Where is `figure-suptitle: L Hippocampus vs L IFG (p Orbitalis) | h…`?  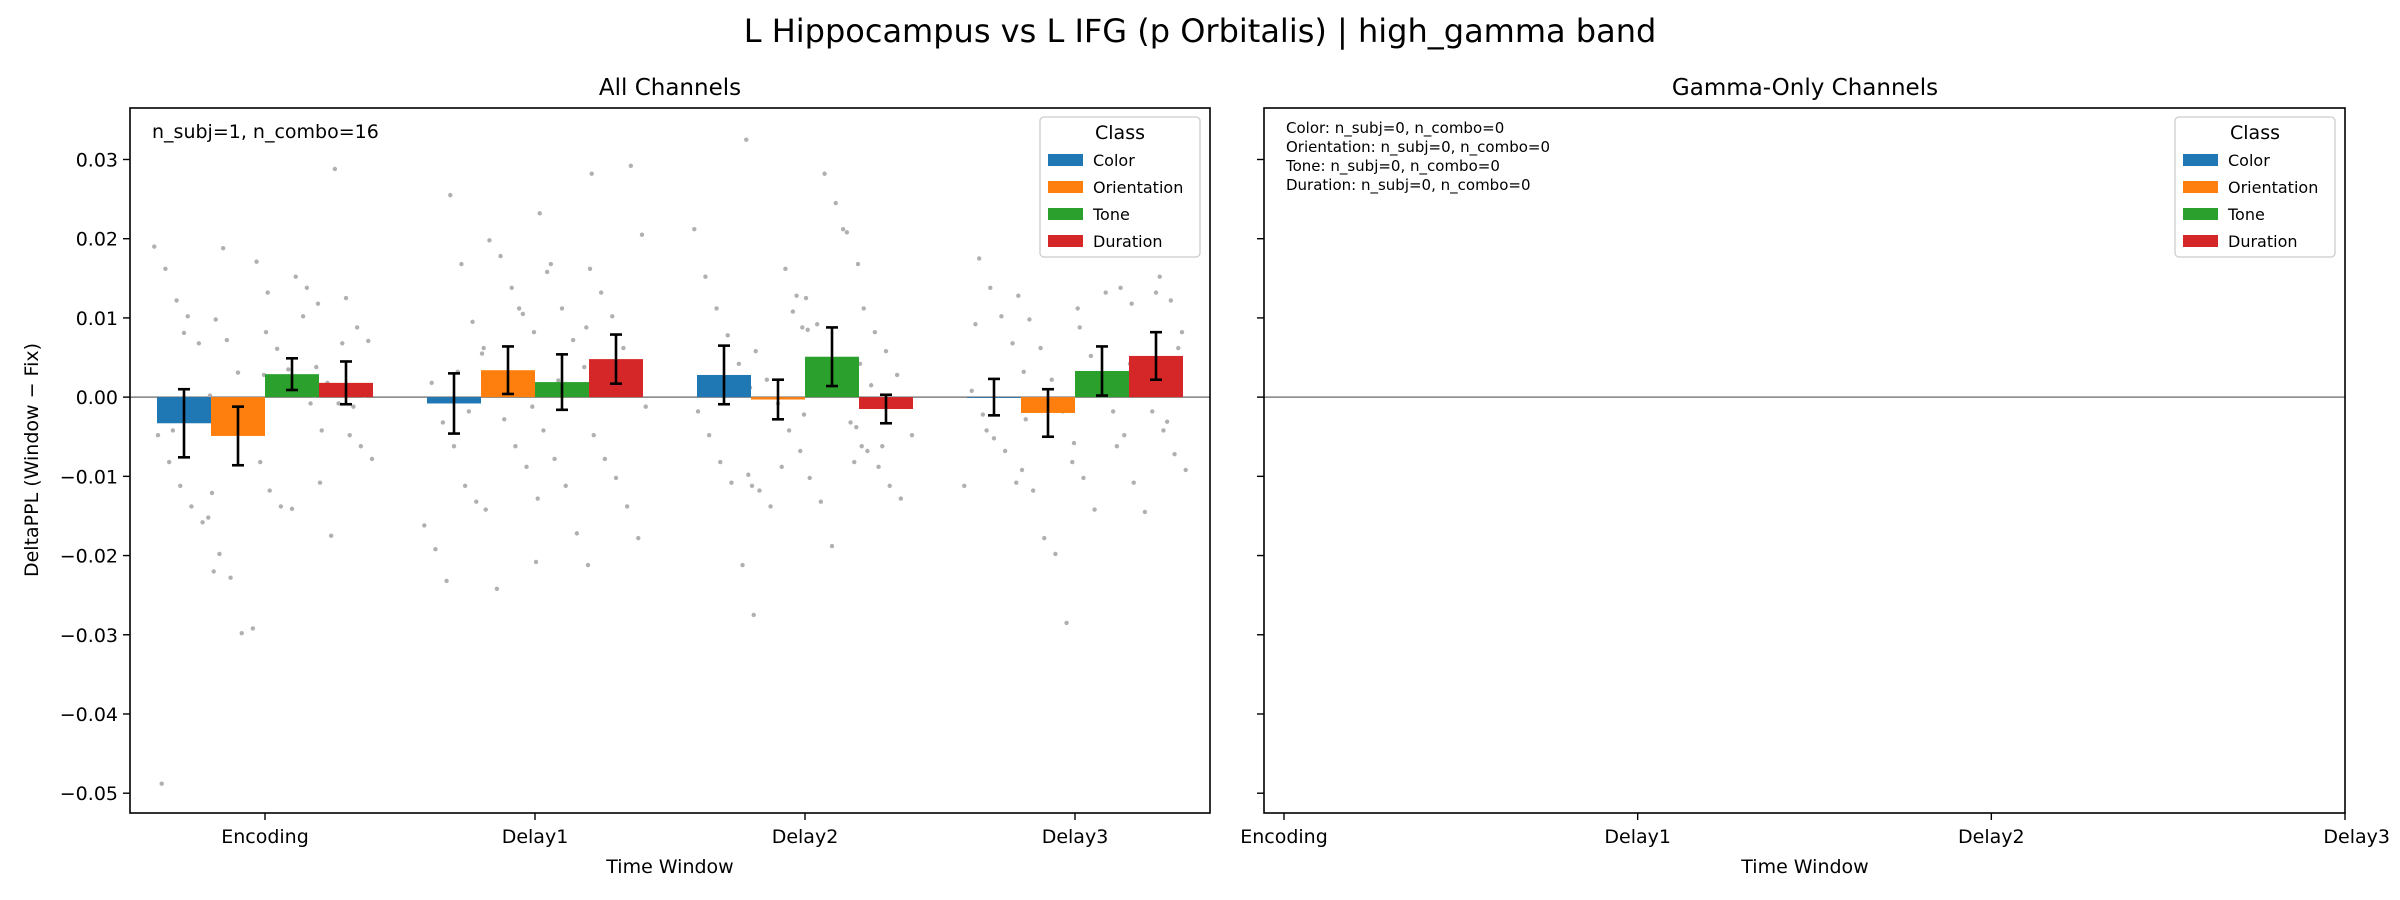 figure-suptitle: L Hippocampus vs L IFG (p Orbitalis) | h… is located at coordinates (1200, 31).